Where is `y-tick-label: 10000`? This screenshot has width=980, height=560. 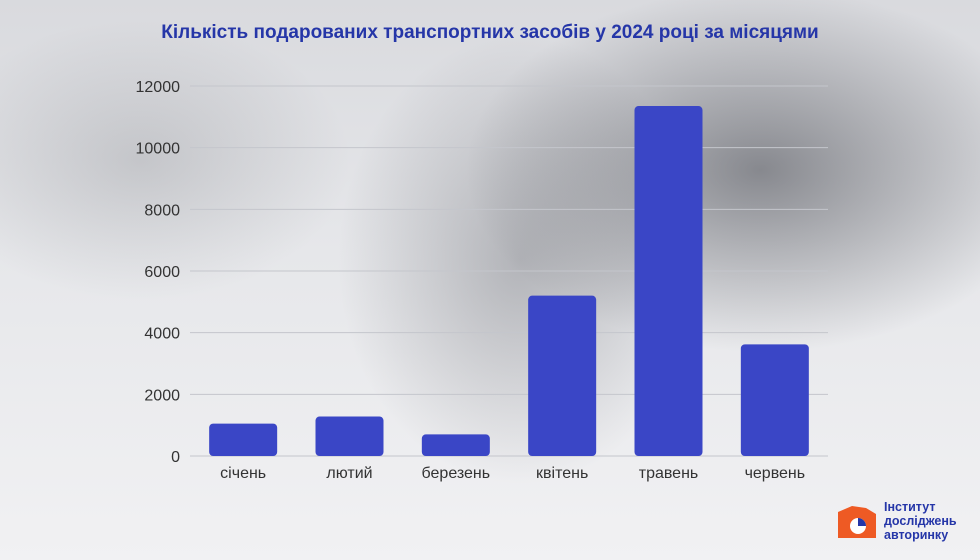 y-tick-label: 10000 is located at coordinates (158, 149).